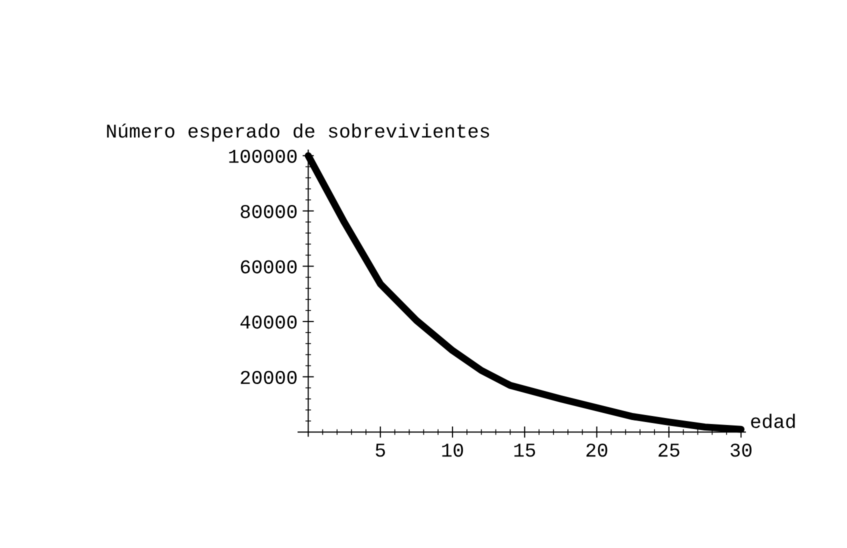  What do you see at coordinates (452, 450) in the screenshot?
I see `x-tick-label: 10` at bounding box center [452, 450].